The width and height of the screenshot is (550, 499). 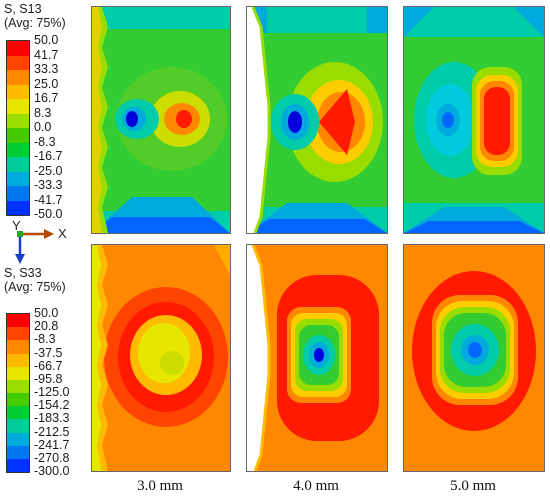 I want to click on legend-tick-label: -66.7, so click(x=48, y=365).